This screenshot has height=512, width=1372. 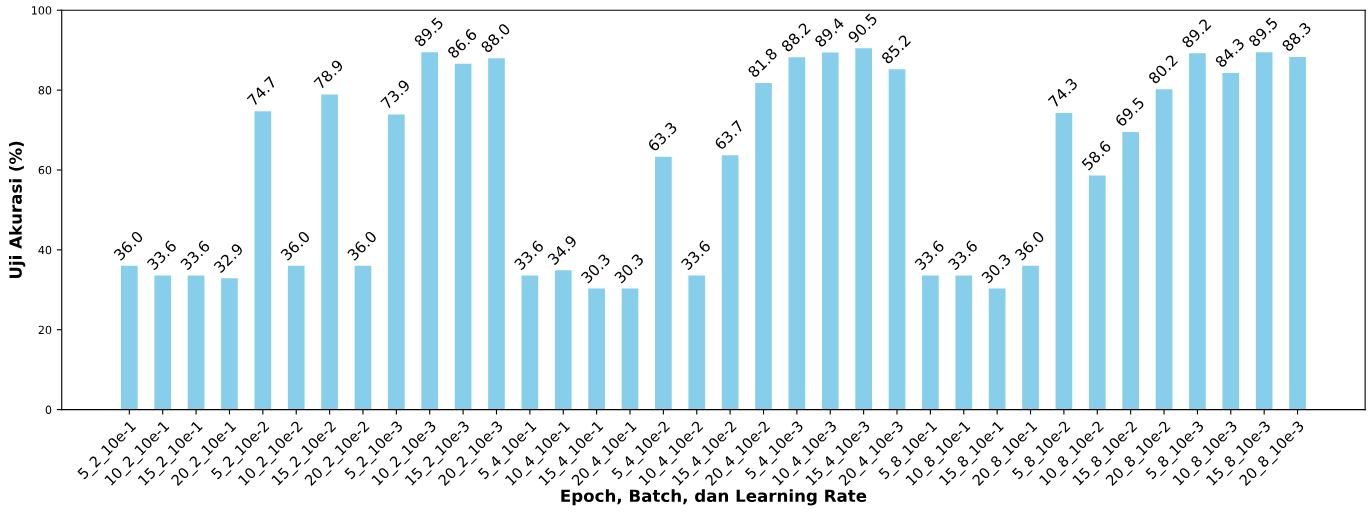 What do you see at coordinates (45, 330) in the screenshot?
I see `y-tick-label: 20` at bounding box center [45, 330].